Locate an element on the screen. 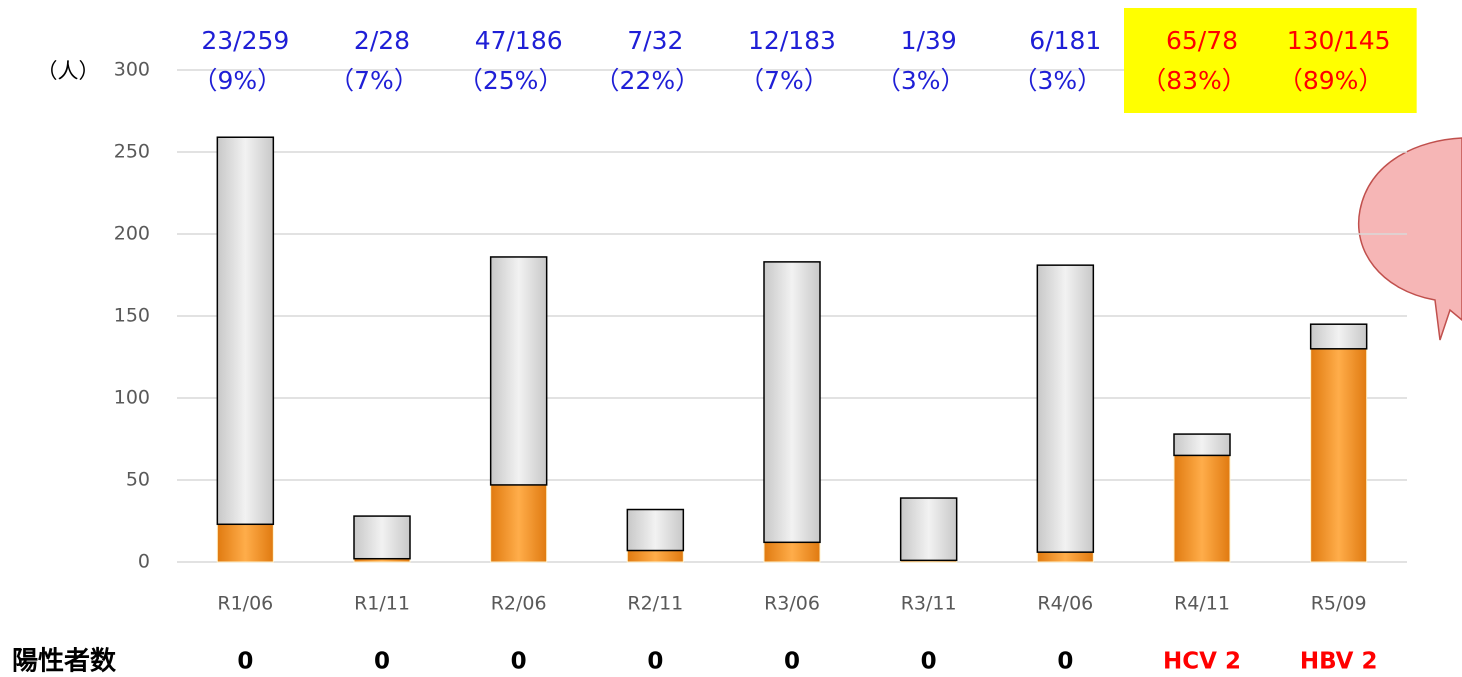 The height and width of the screenshot is (677, 1462). x-tick-label: R1/06 is located at coordinates (245, 604).